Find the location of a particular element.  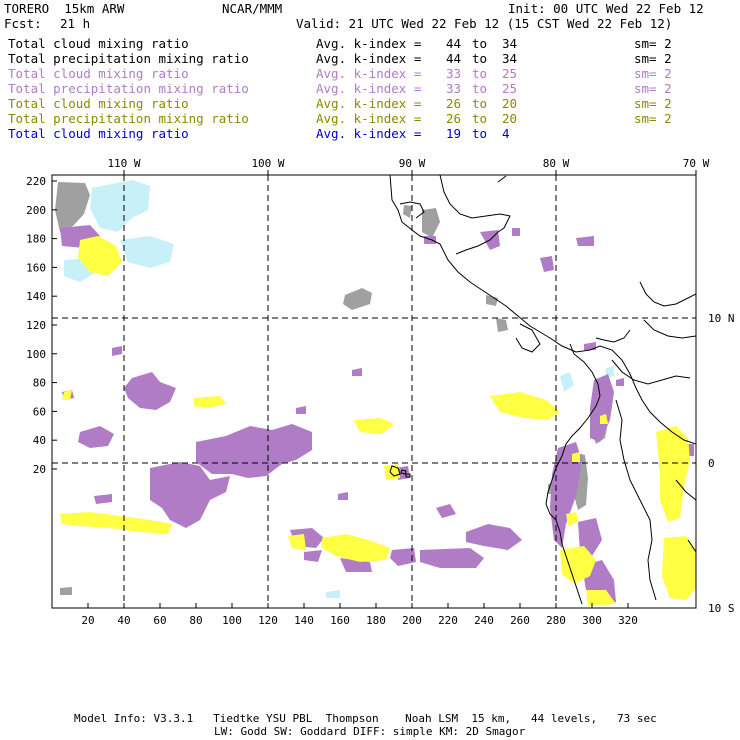

y-tick-label: 160 is located at coordinates (36, 267).